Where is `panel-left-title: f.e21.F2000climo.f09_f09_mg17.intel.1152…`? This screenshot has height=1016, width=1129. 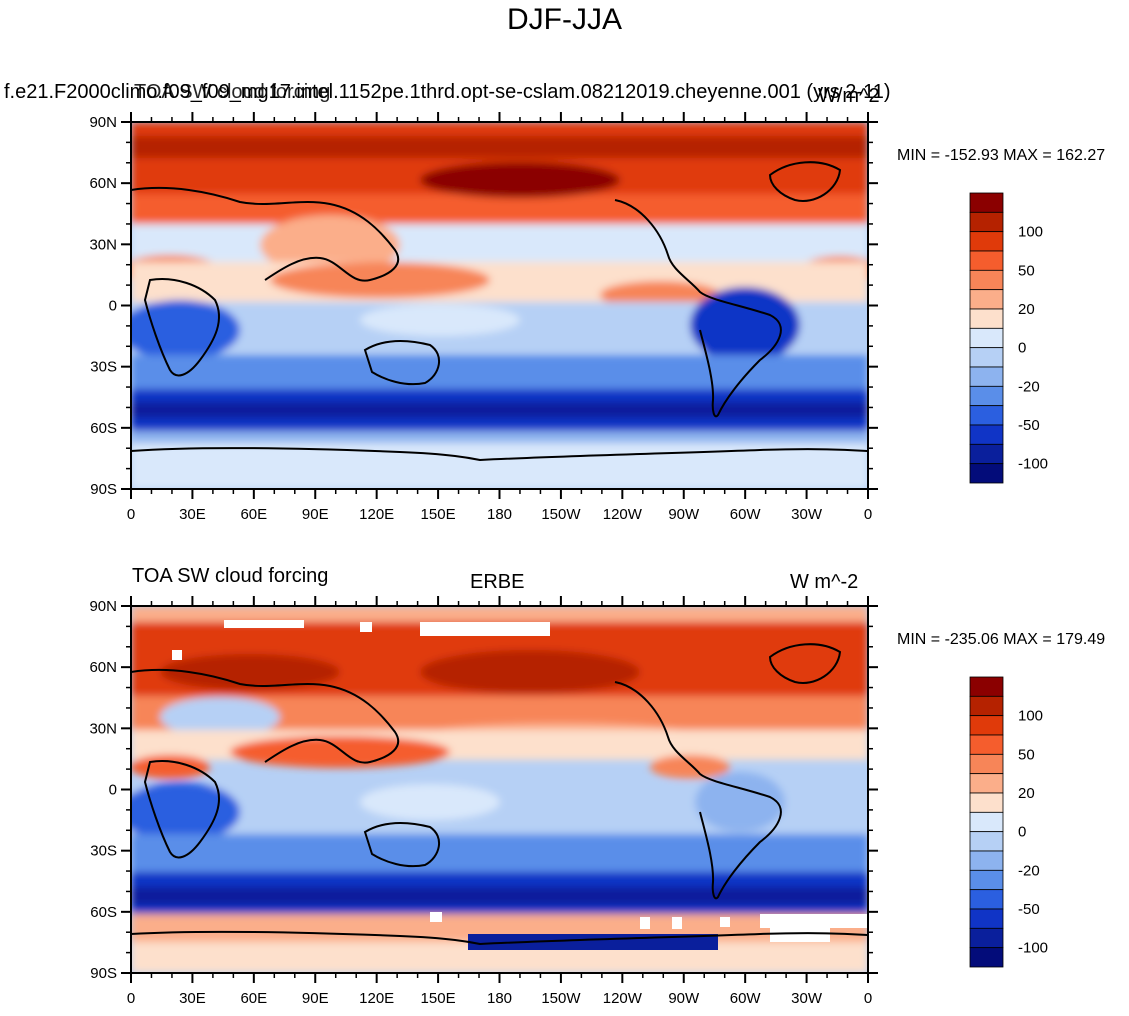
panel-left-title: f.e21.F2000climo.f09_f09_mg17.intel.1152… is located at coordinates (447, 92).